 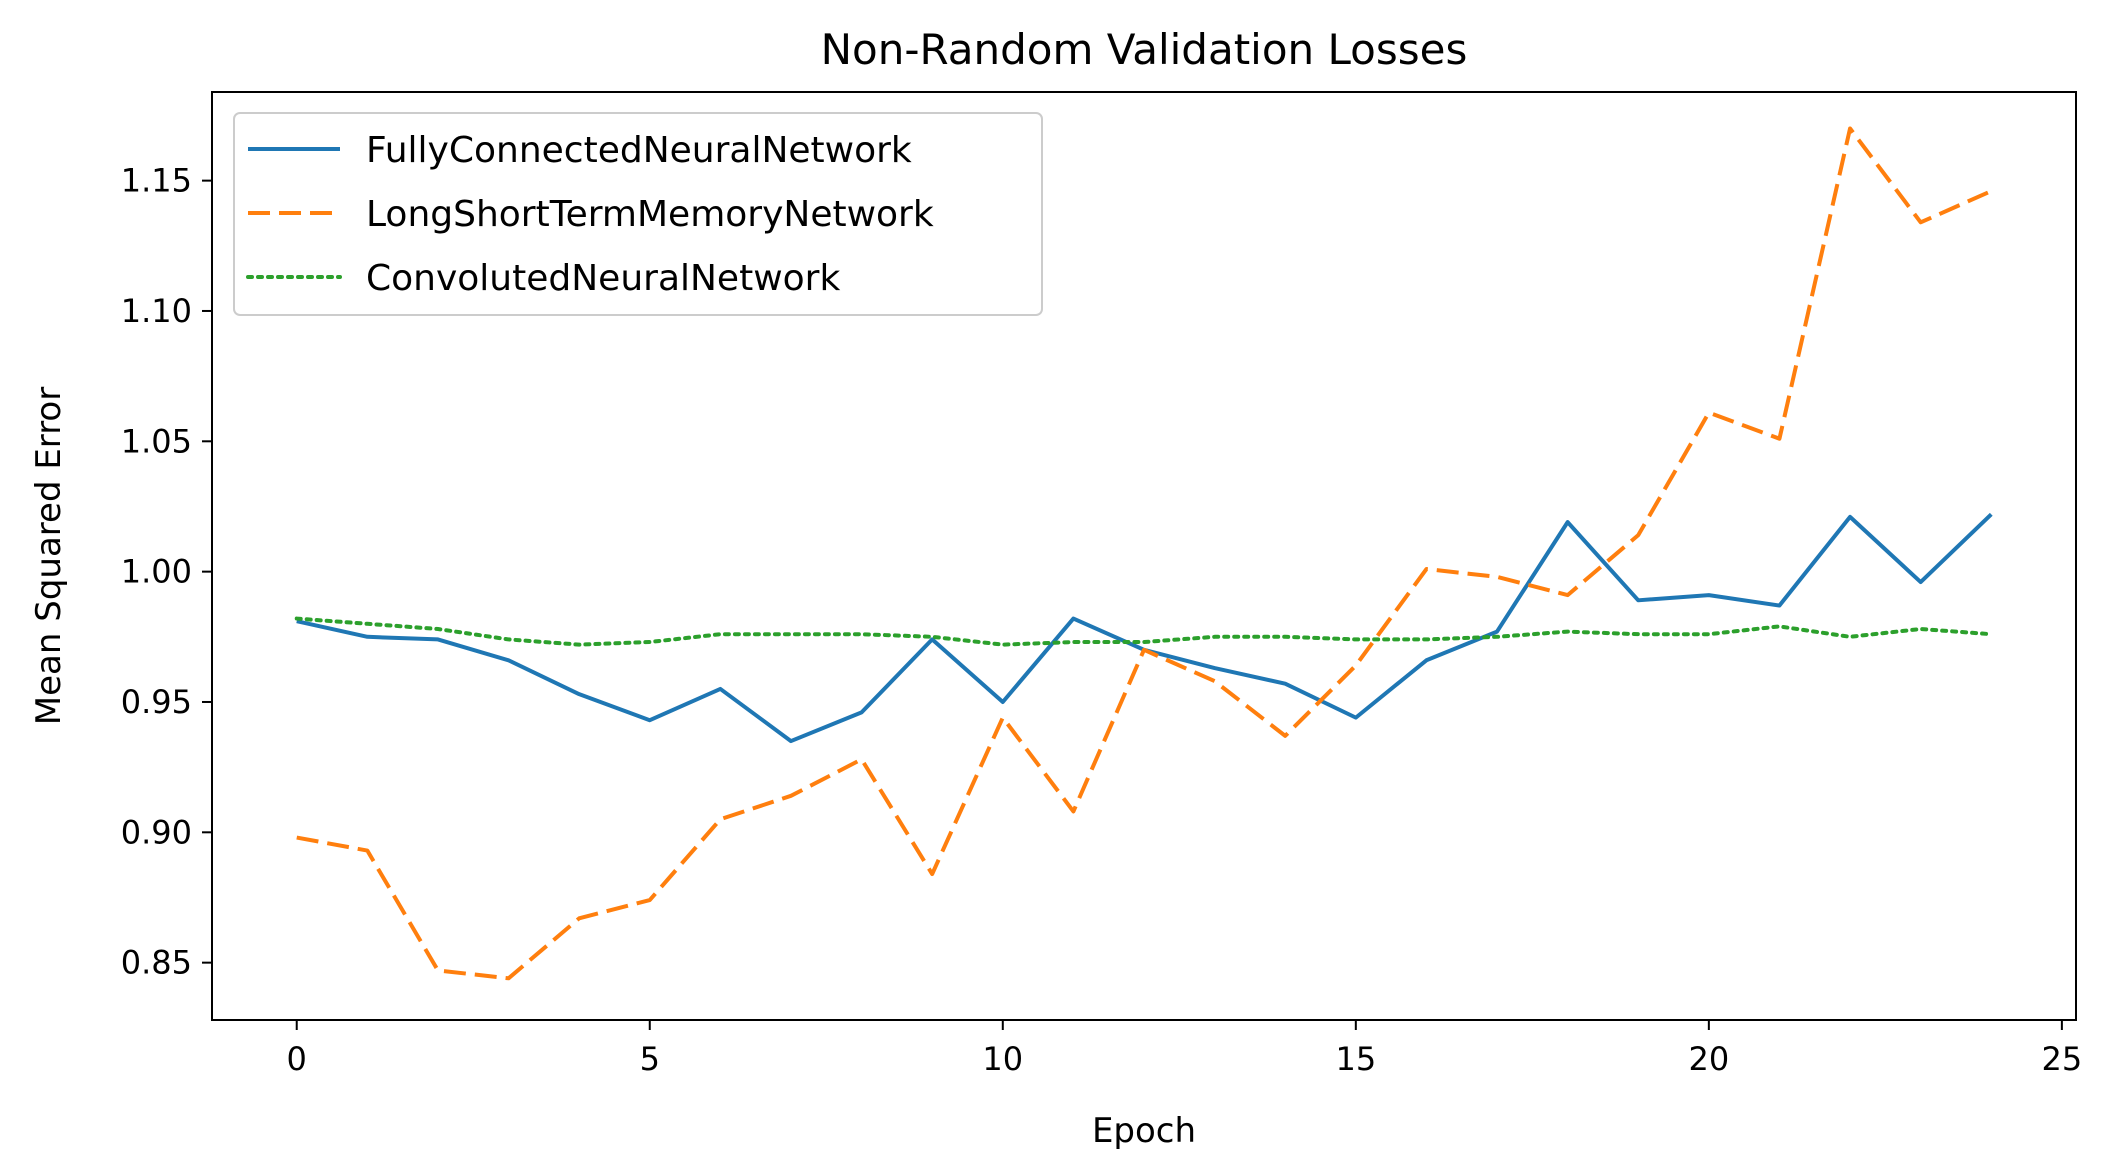 I want to click on x-axis-label: Epoch, so click(x=1144, y=1131).